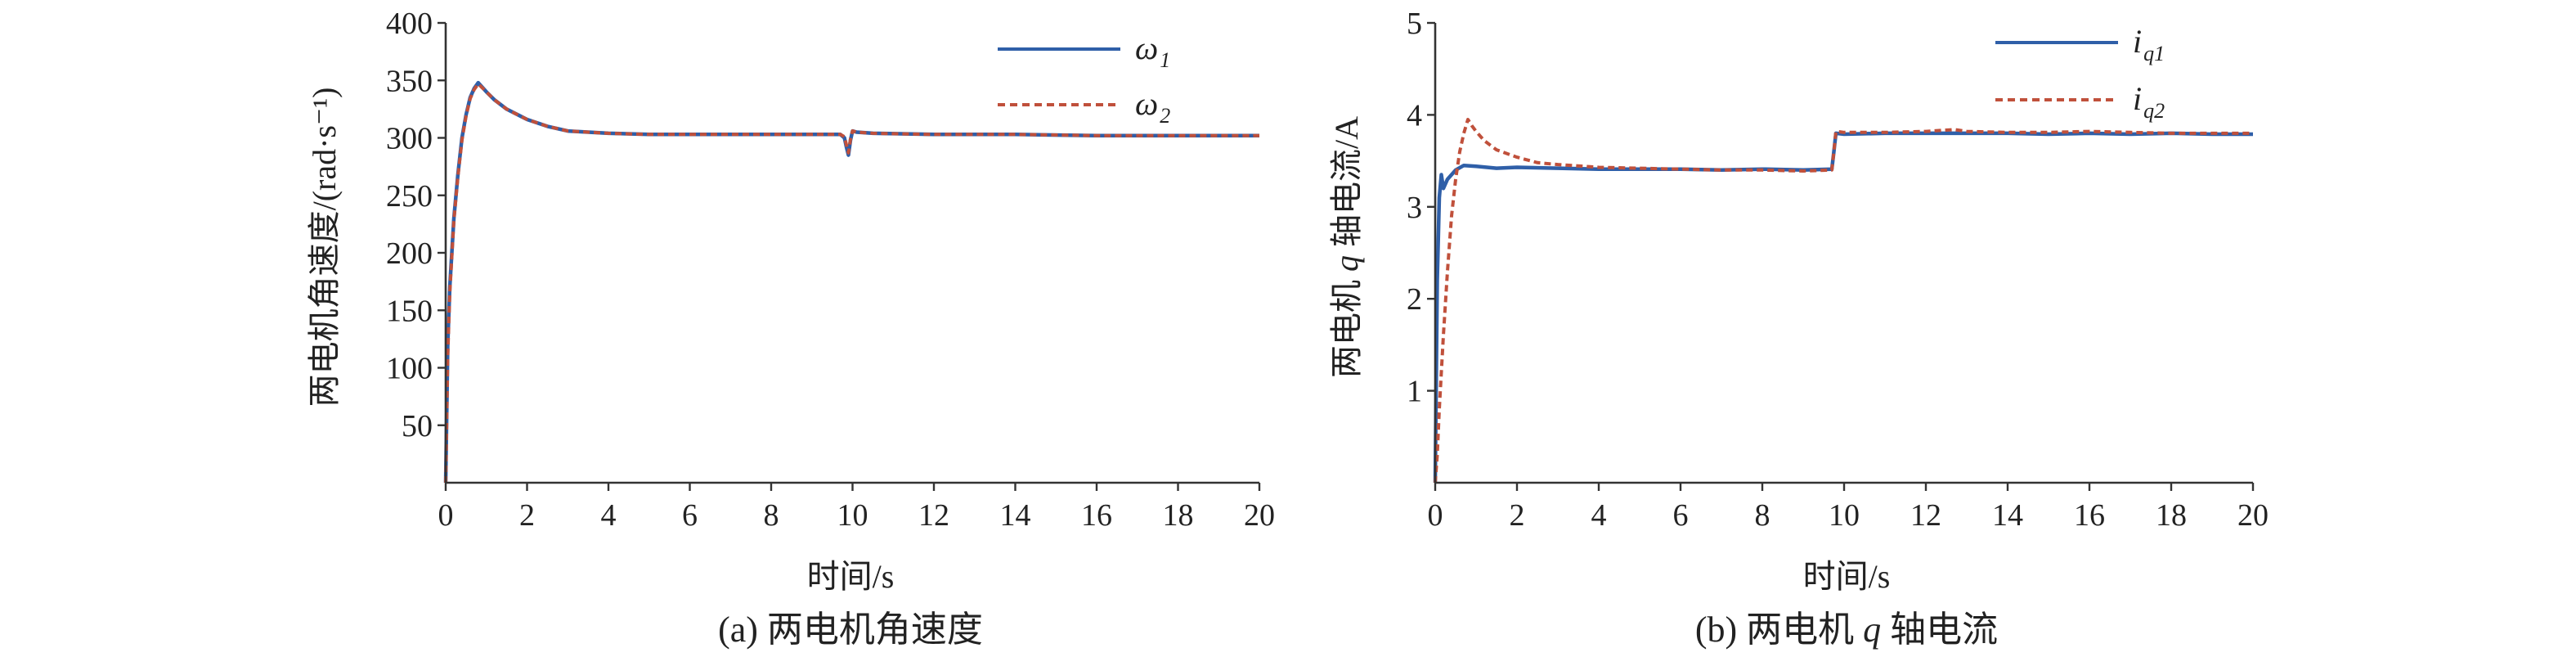 The image size is (2576, 666). Describe the element at coordinates (851, 577) in the screenshot. I see `chart-a-x-axis-label: 时间/s` at that location.